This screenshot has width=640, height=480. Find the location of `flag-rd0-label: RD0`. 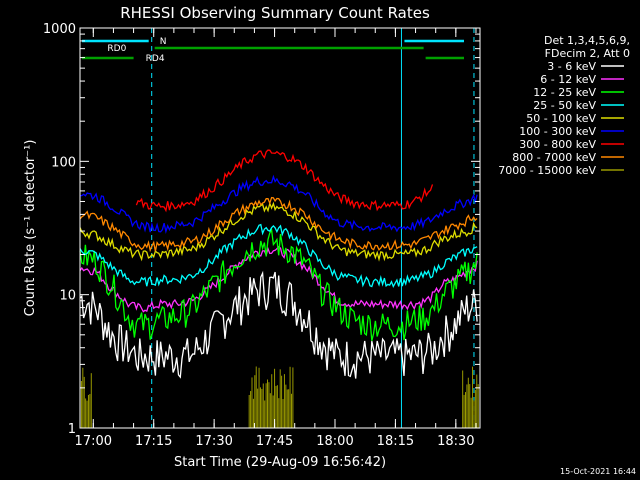

flag-rd0-label: RD0 is located at coordinates (116, 49).